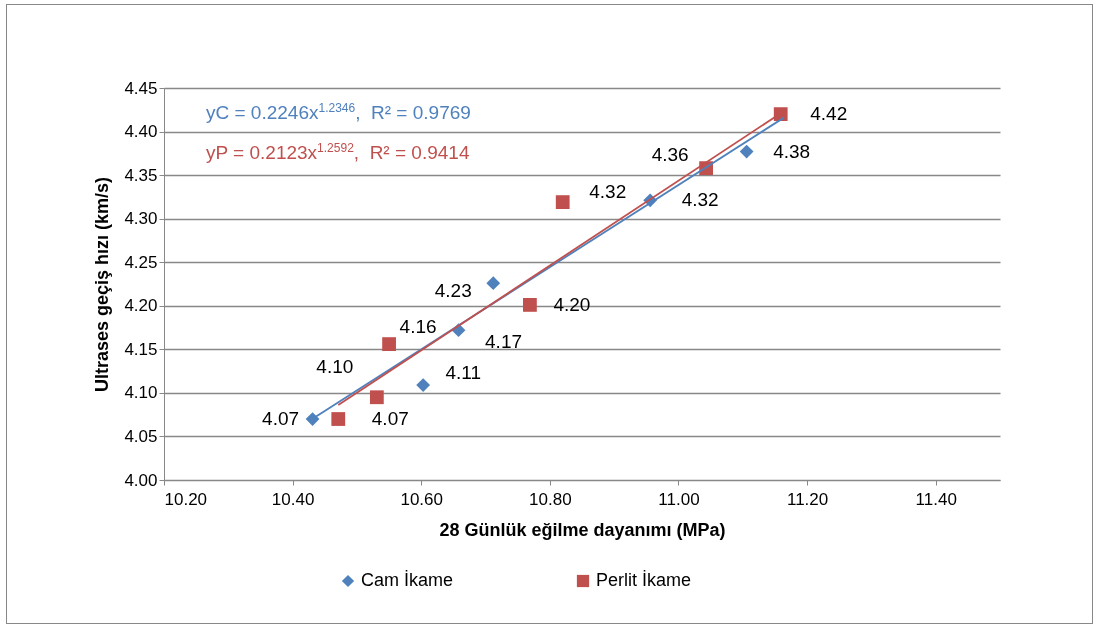 The width and height of the screenshot is (1103, 637). Describe the element at coordinates (572, 304) in the screenshot. I see `data-label: 4.20` at that location.